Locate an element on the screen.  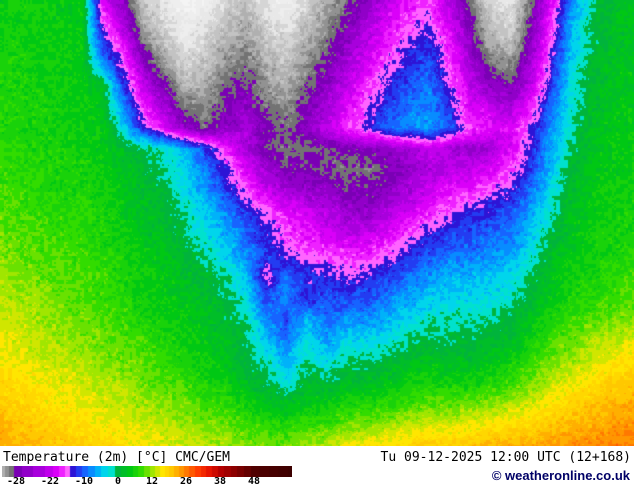
legend-tick: -10 is located at coordinates (84, 481).